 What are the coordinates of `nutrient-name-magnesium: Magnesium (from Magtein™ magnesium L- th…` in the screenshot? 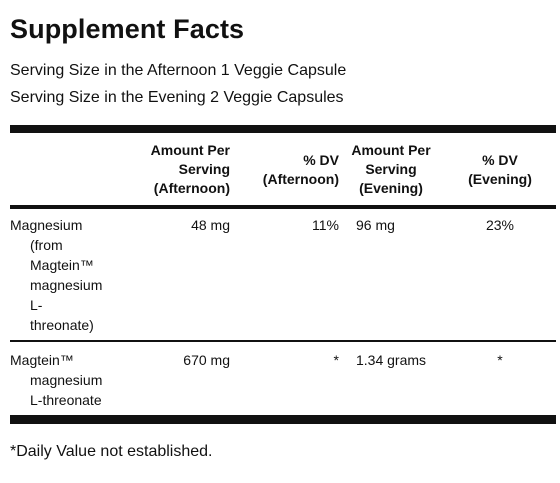 It's located at (65, 275).